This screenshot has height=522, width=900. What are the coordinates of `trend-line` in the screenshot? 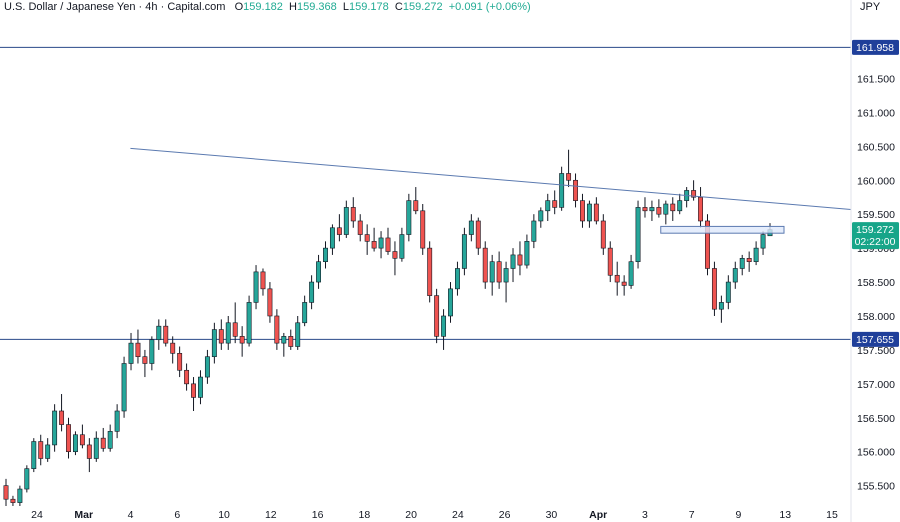 It's located at (491, 178).